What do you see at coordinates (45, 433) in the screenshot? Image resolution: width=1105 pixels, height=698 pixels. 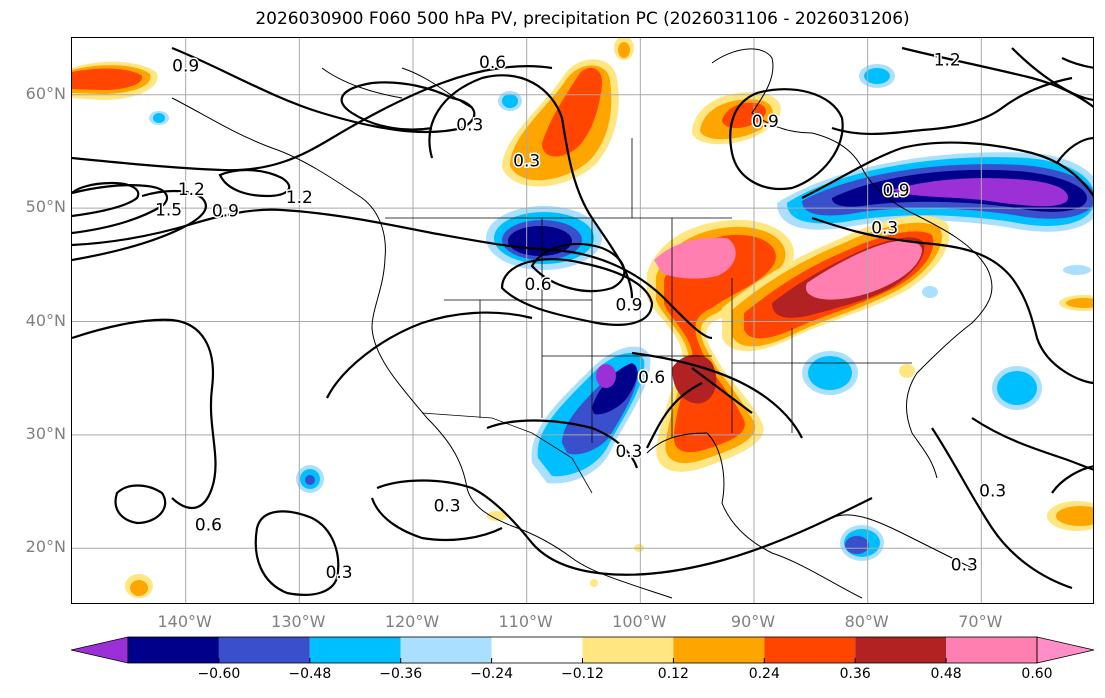 I see `latitude-tick-label: 30°N` at bounding box center [45, 433].